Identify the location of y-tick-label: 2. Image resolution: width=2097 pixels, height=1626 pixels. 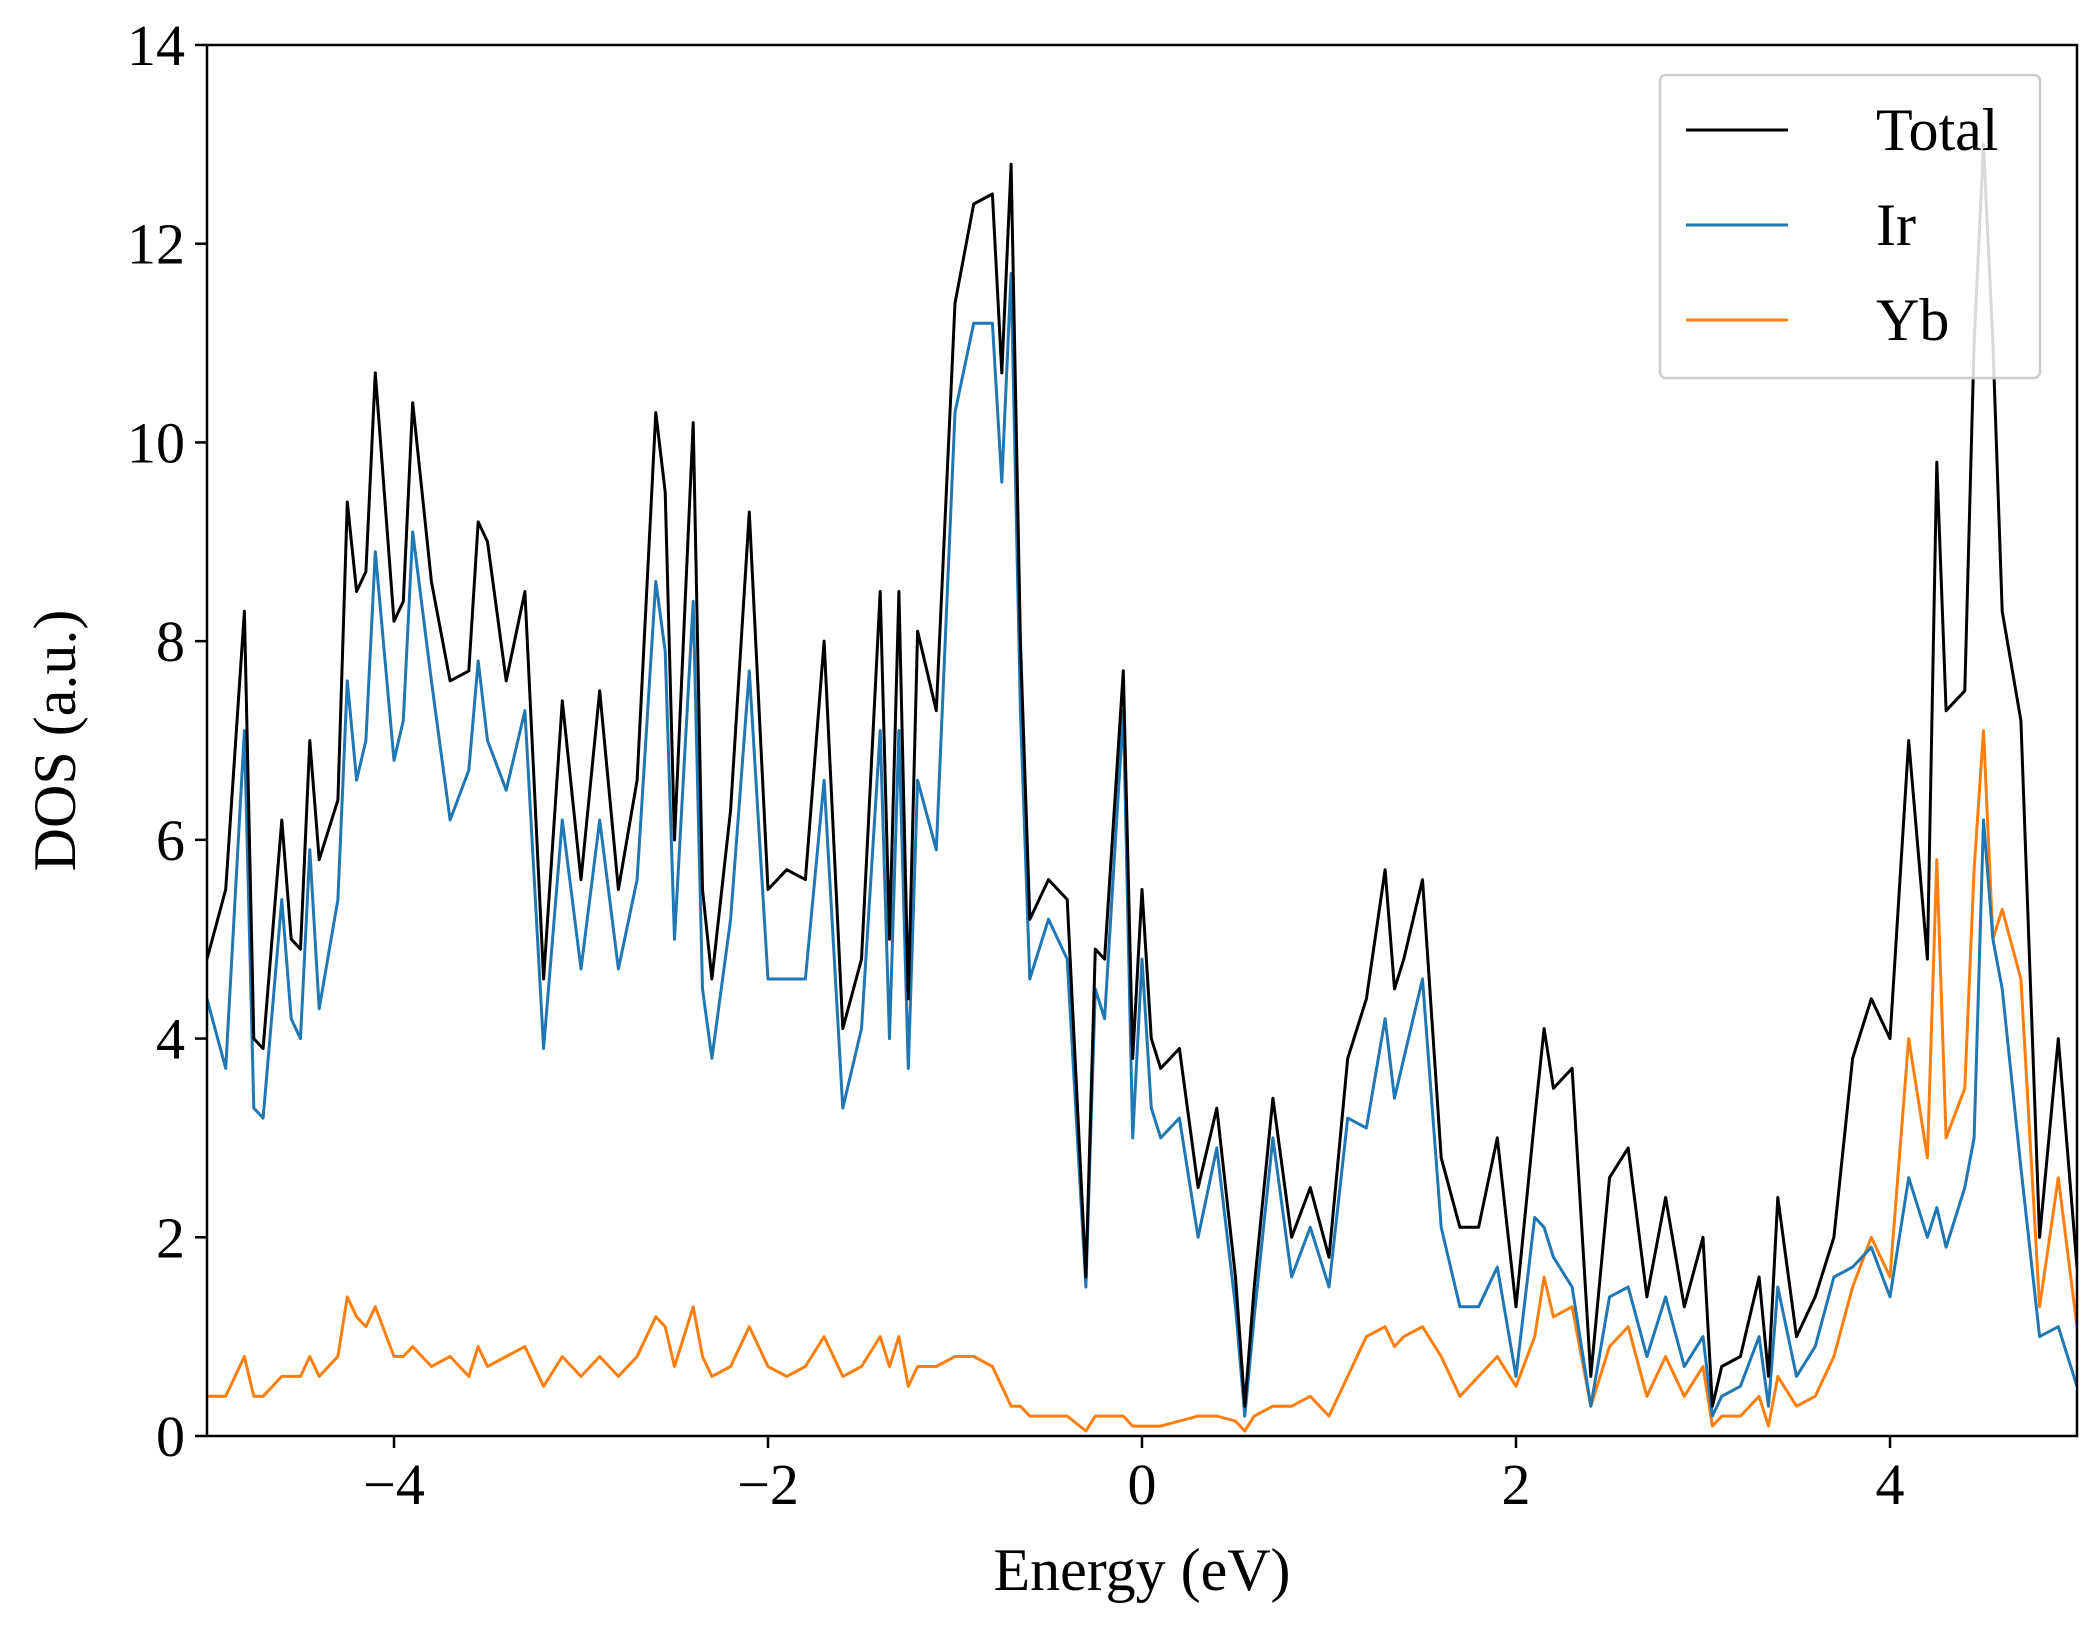
(170, 1237).